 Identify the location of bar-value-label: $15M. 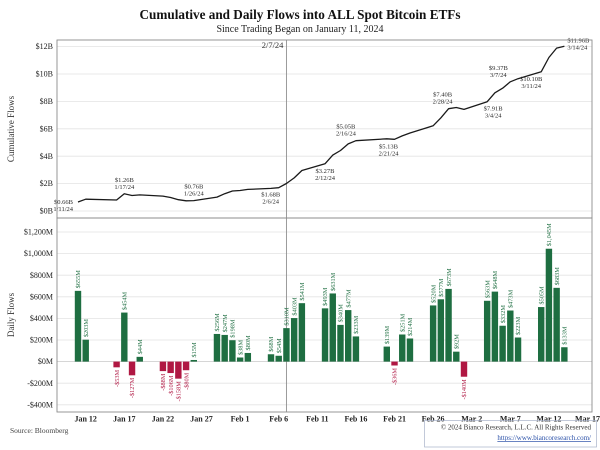
(194, 349).